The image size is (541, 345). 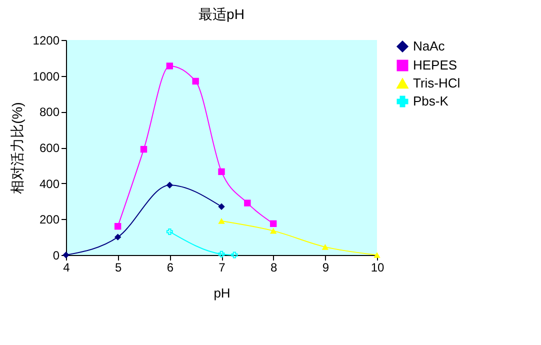 I want to click on y-tick-label: 1000, so click(x=46, y=76).